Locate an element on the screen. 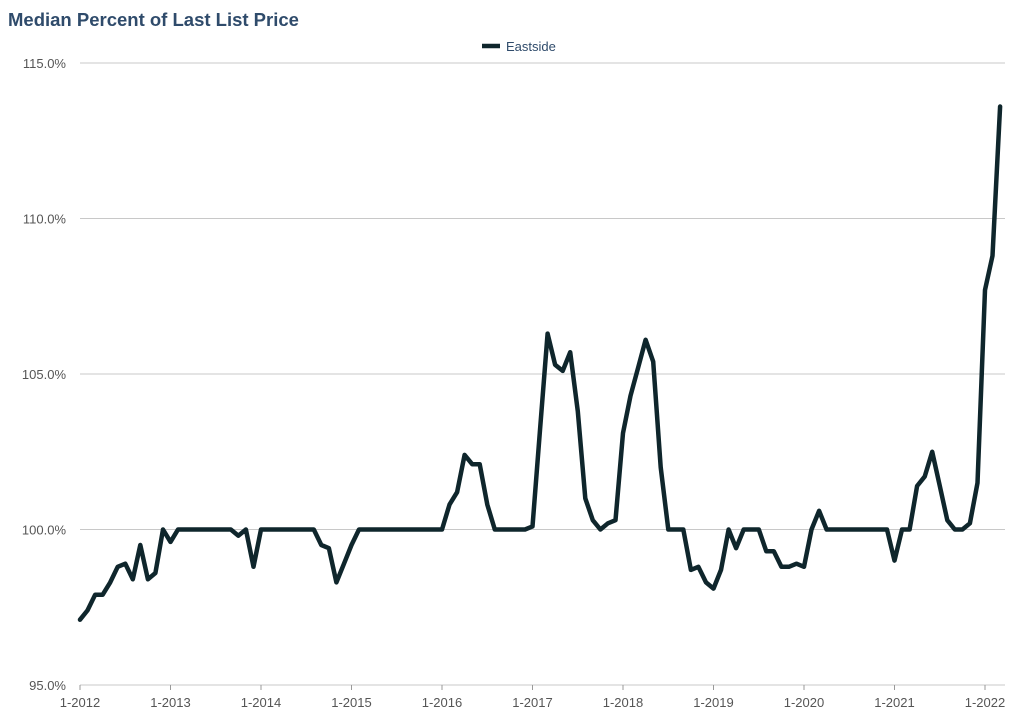 Image resolution: width=1024 pixels, height=713 pixels. x-tick-label: 1-2021 is located at coordinates (894, 702).